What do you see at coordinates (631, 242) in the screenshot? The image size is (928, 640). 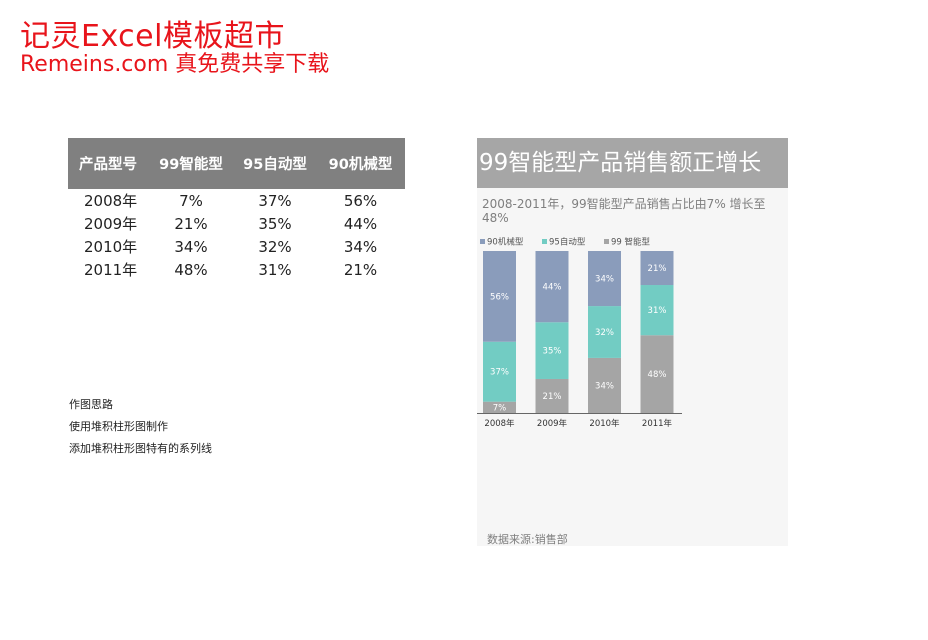 I see `legend-label: 99 智能型` at bounding box center [631, 242].